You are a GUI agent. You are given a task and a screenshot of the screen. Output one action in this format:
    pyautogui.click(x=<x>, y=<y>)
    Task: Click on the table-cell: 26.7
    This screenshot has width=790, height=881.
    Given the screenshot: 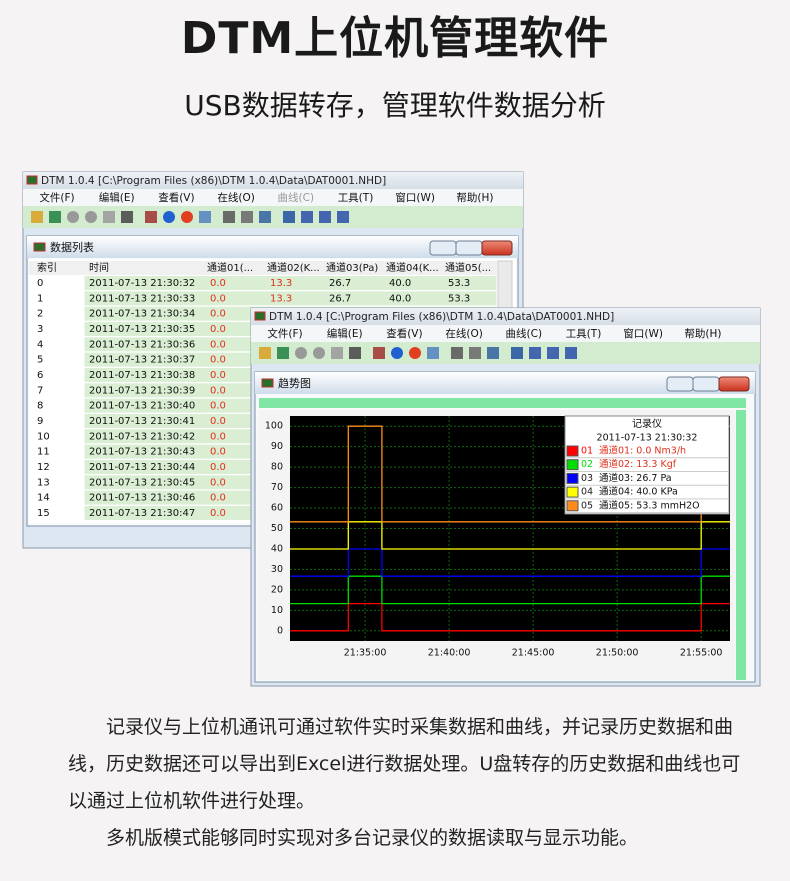 What is the action you would take?
    pyautogui.click(x=340, y=283)
    